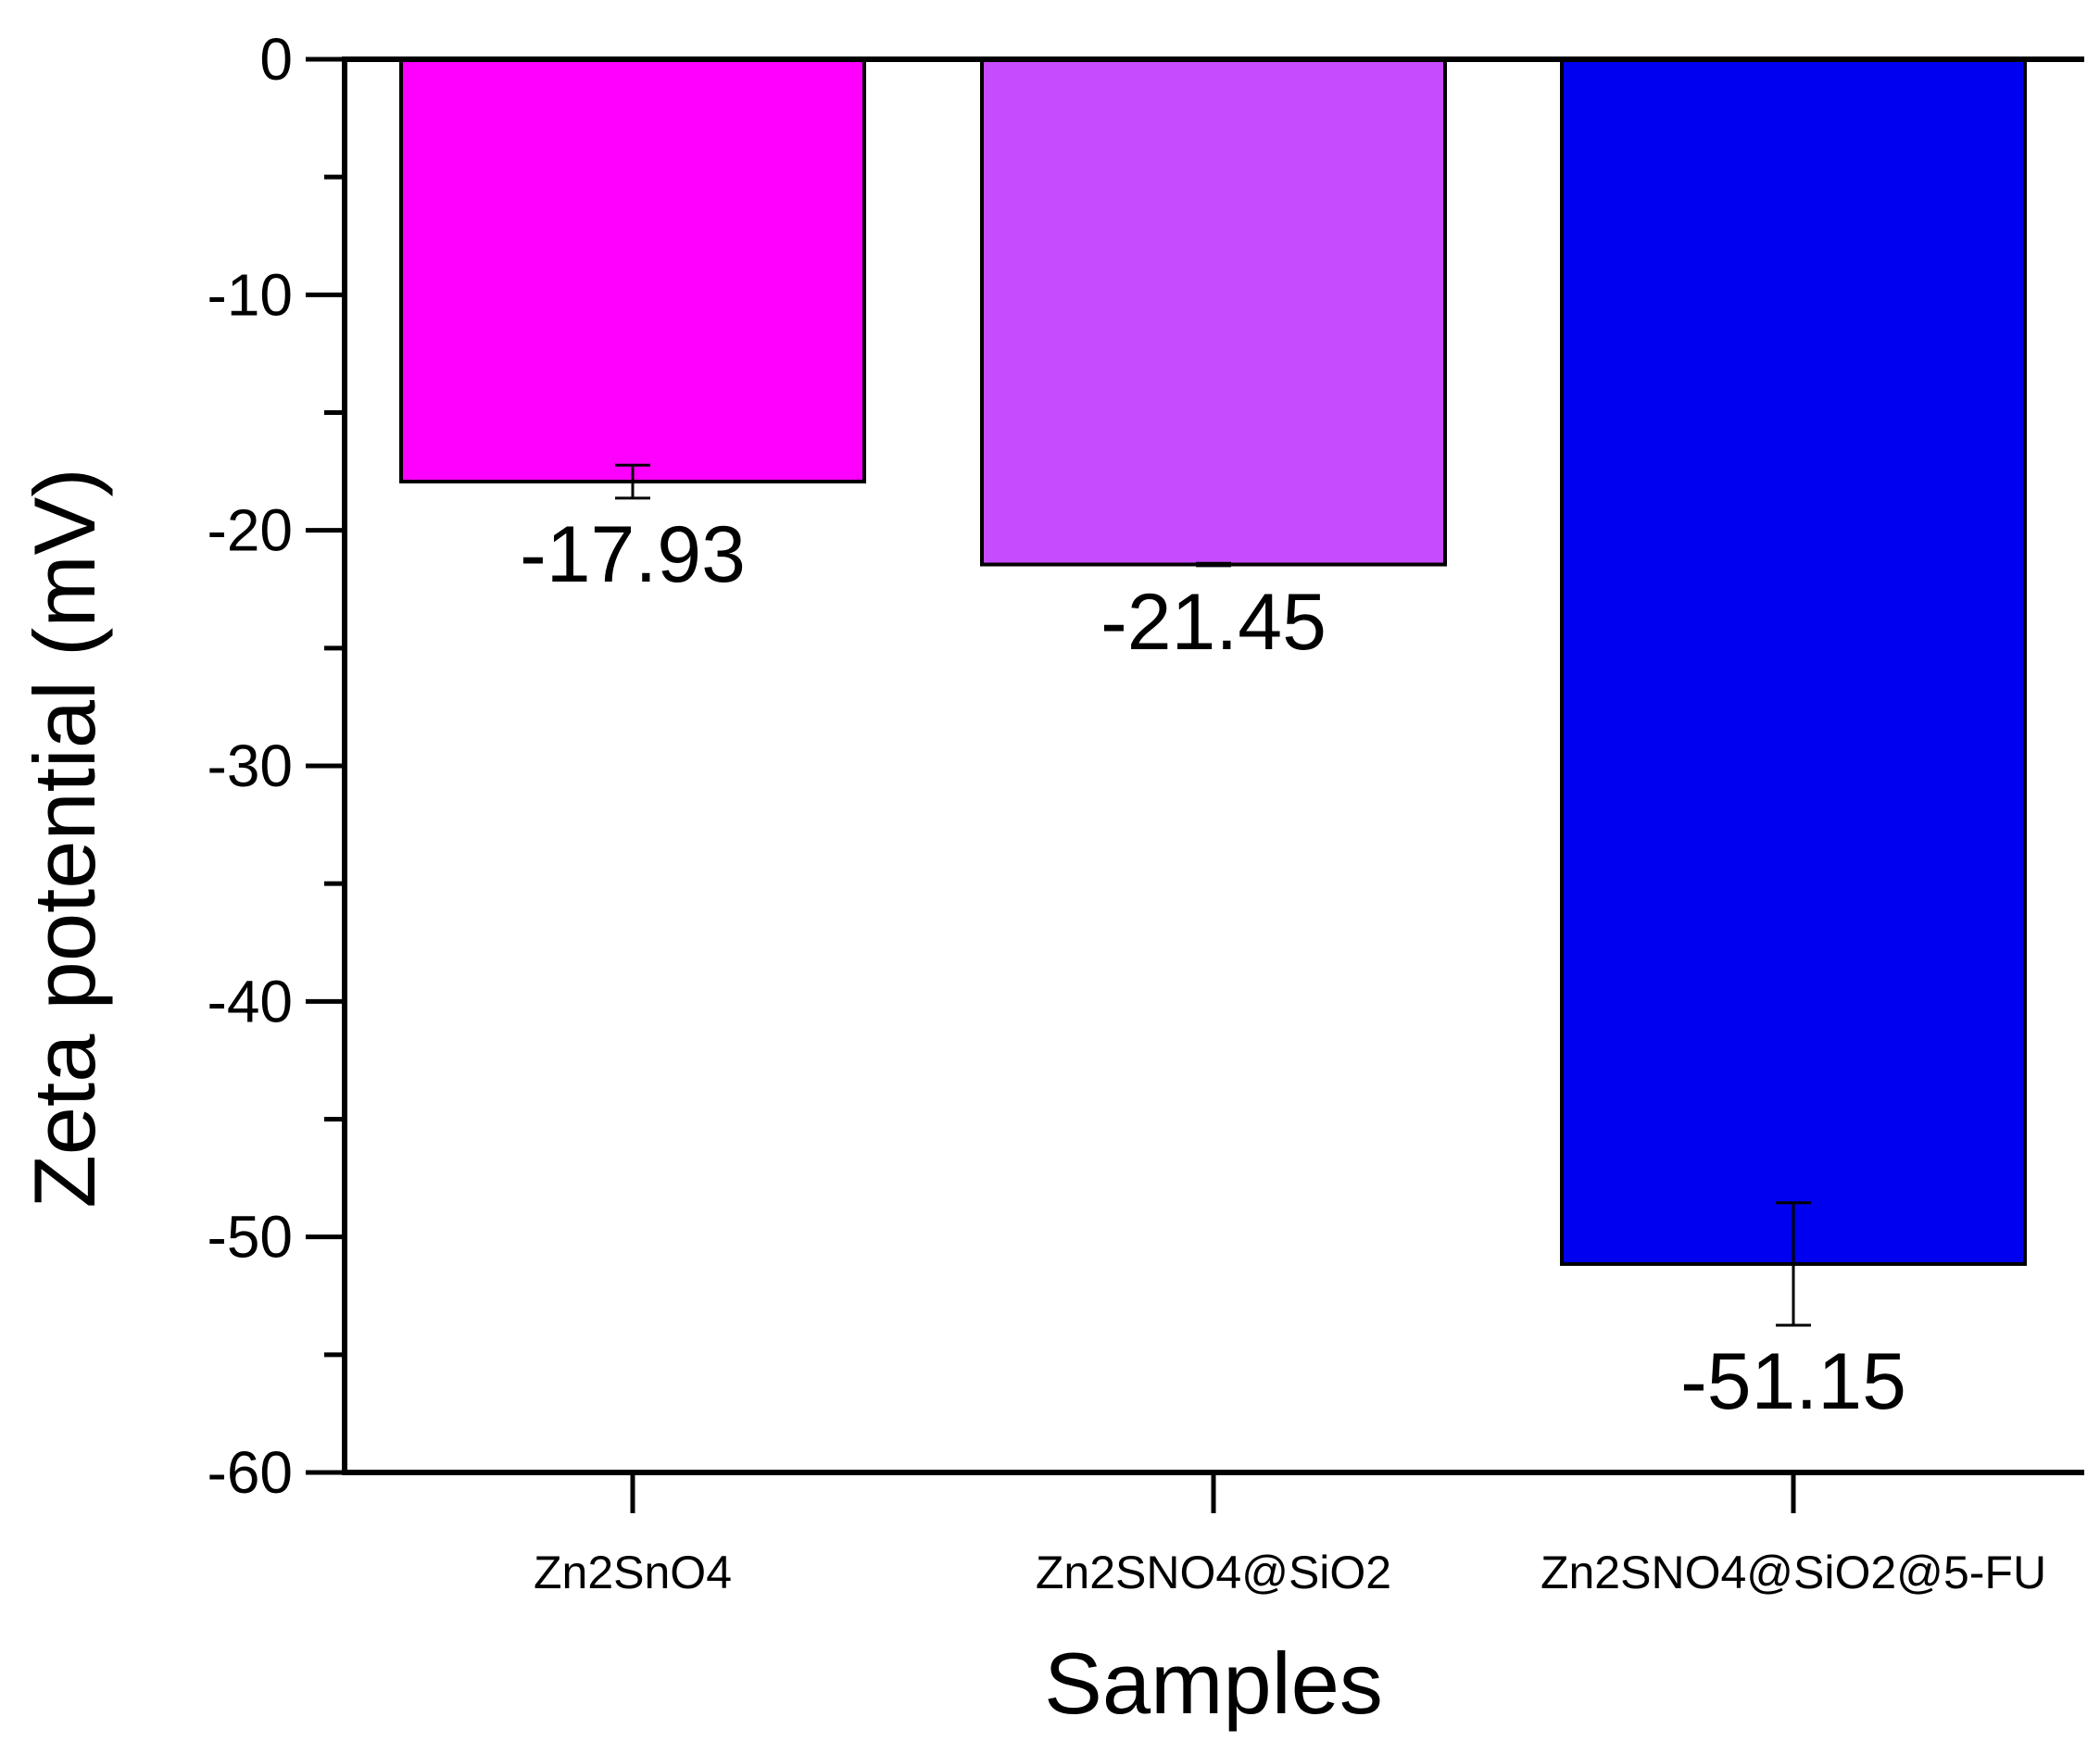 This screenshot has height=1754, width=2100. Describe the element at coordinates (1793, 1381) in the screenshot. I see `data-label-3: -51.15` at that location.